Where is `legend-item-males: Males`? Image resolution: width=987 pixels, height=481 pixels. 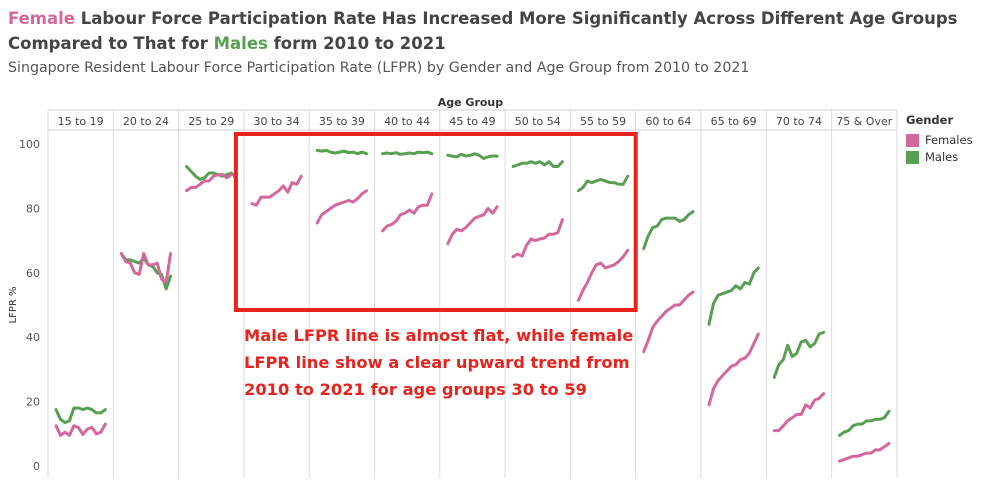 legend-item-males: Males is located at coordinates (939, 157).